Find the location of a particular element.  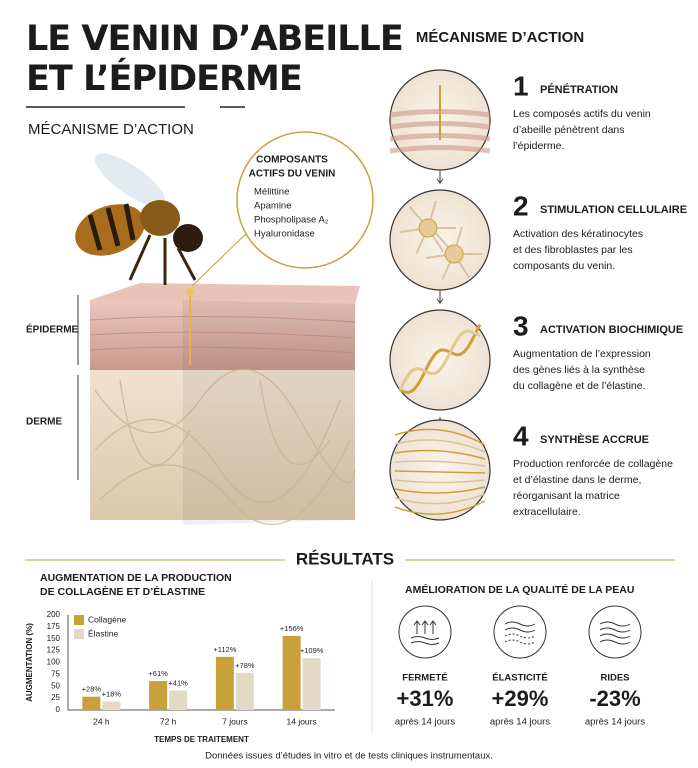

y-tick-label: 150 is located at coordinates (54, 638).